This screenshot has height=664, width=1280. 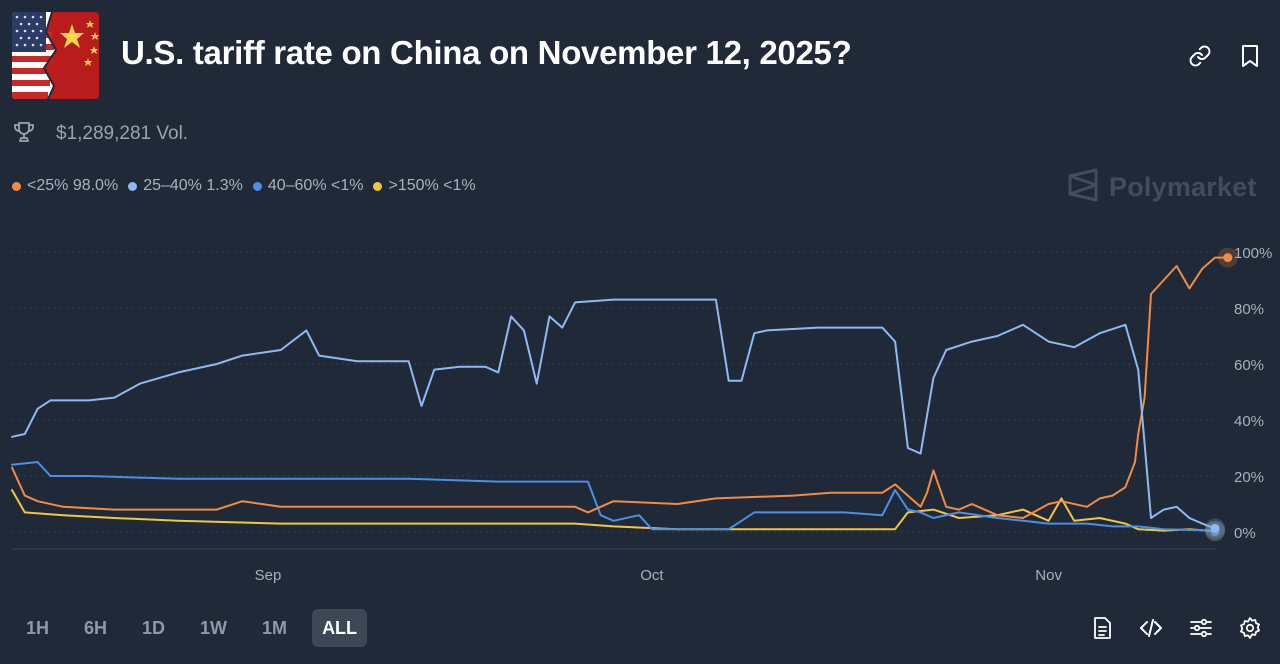 What do you see at coordinates (1200, 56) in the screenshot?
I see `link-icon` at bounding box center [1200, 56].